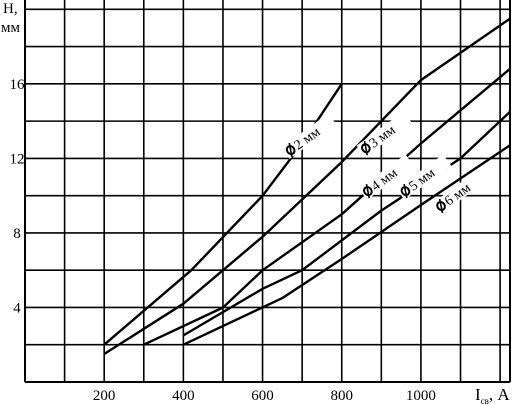  Describe the element at coordinates (341, 396) in the screenshot. I see `x-tick-label: 800` at that location.